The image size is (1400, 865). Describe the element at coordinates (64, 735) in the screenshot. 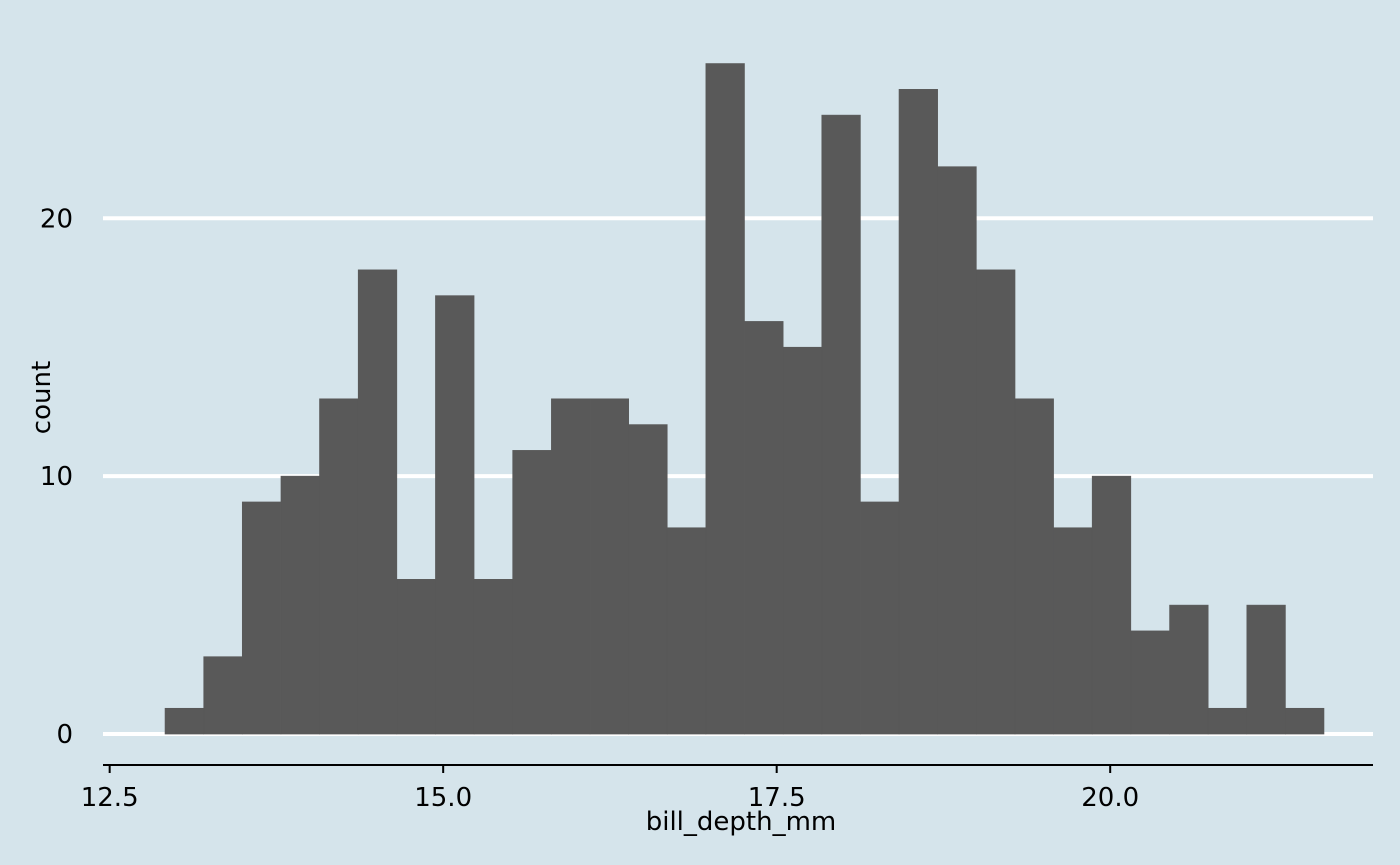

I see `y-tick-label-0: 0` at that location.